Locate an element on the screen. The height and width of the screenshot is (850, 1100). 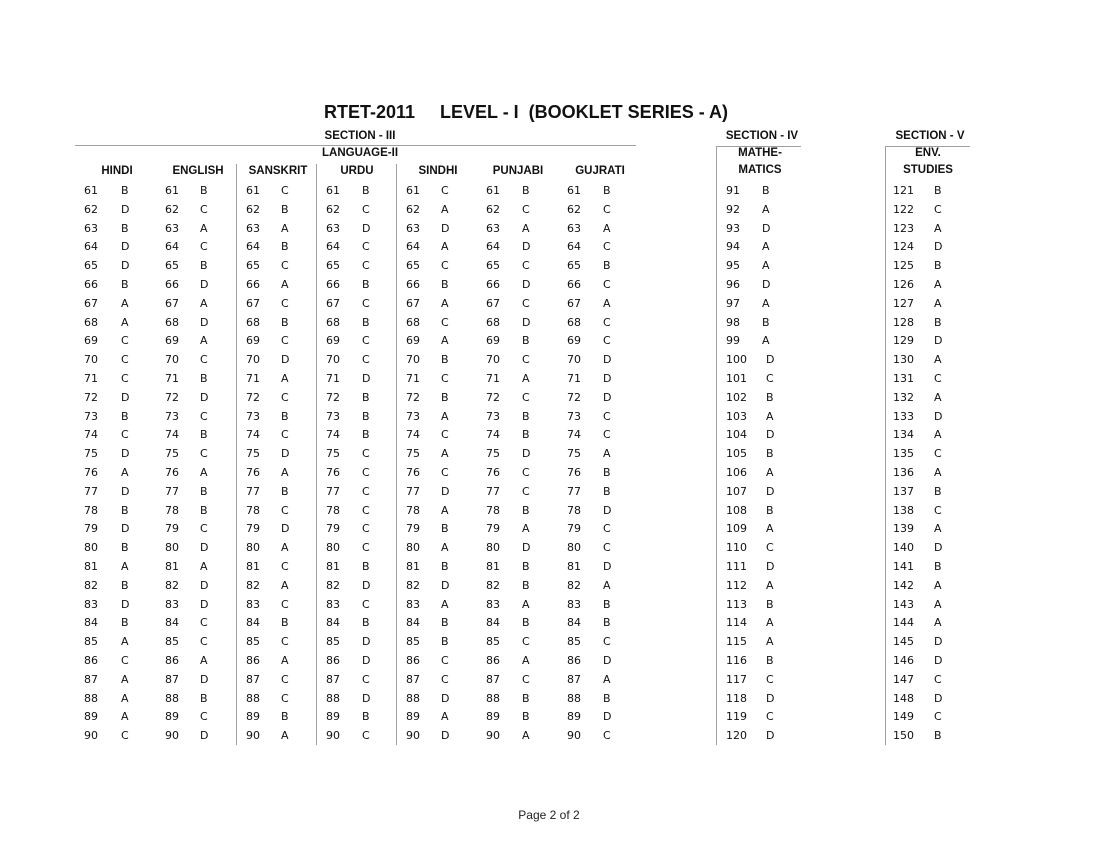
question-number: 90 is located at coordinates (413, 736).